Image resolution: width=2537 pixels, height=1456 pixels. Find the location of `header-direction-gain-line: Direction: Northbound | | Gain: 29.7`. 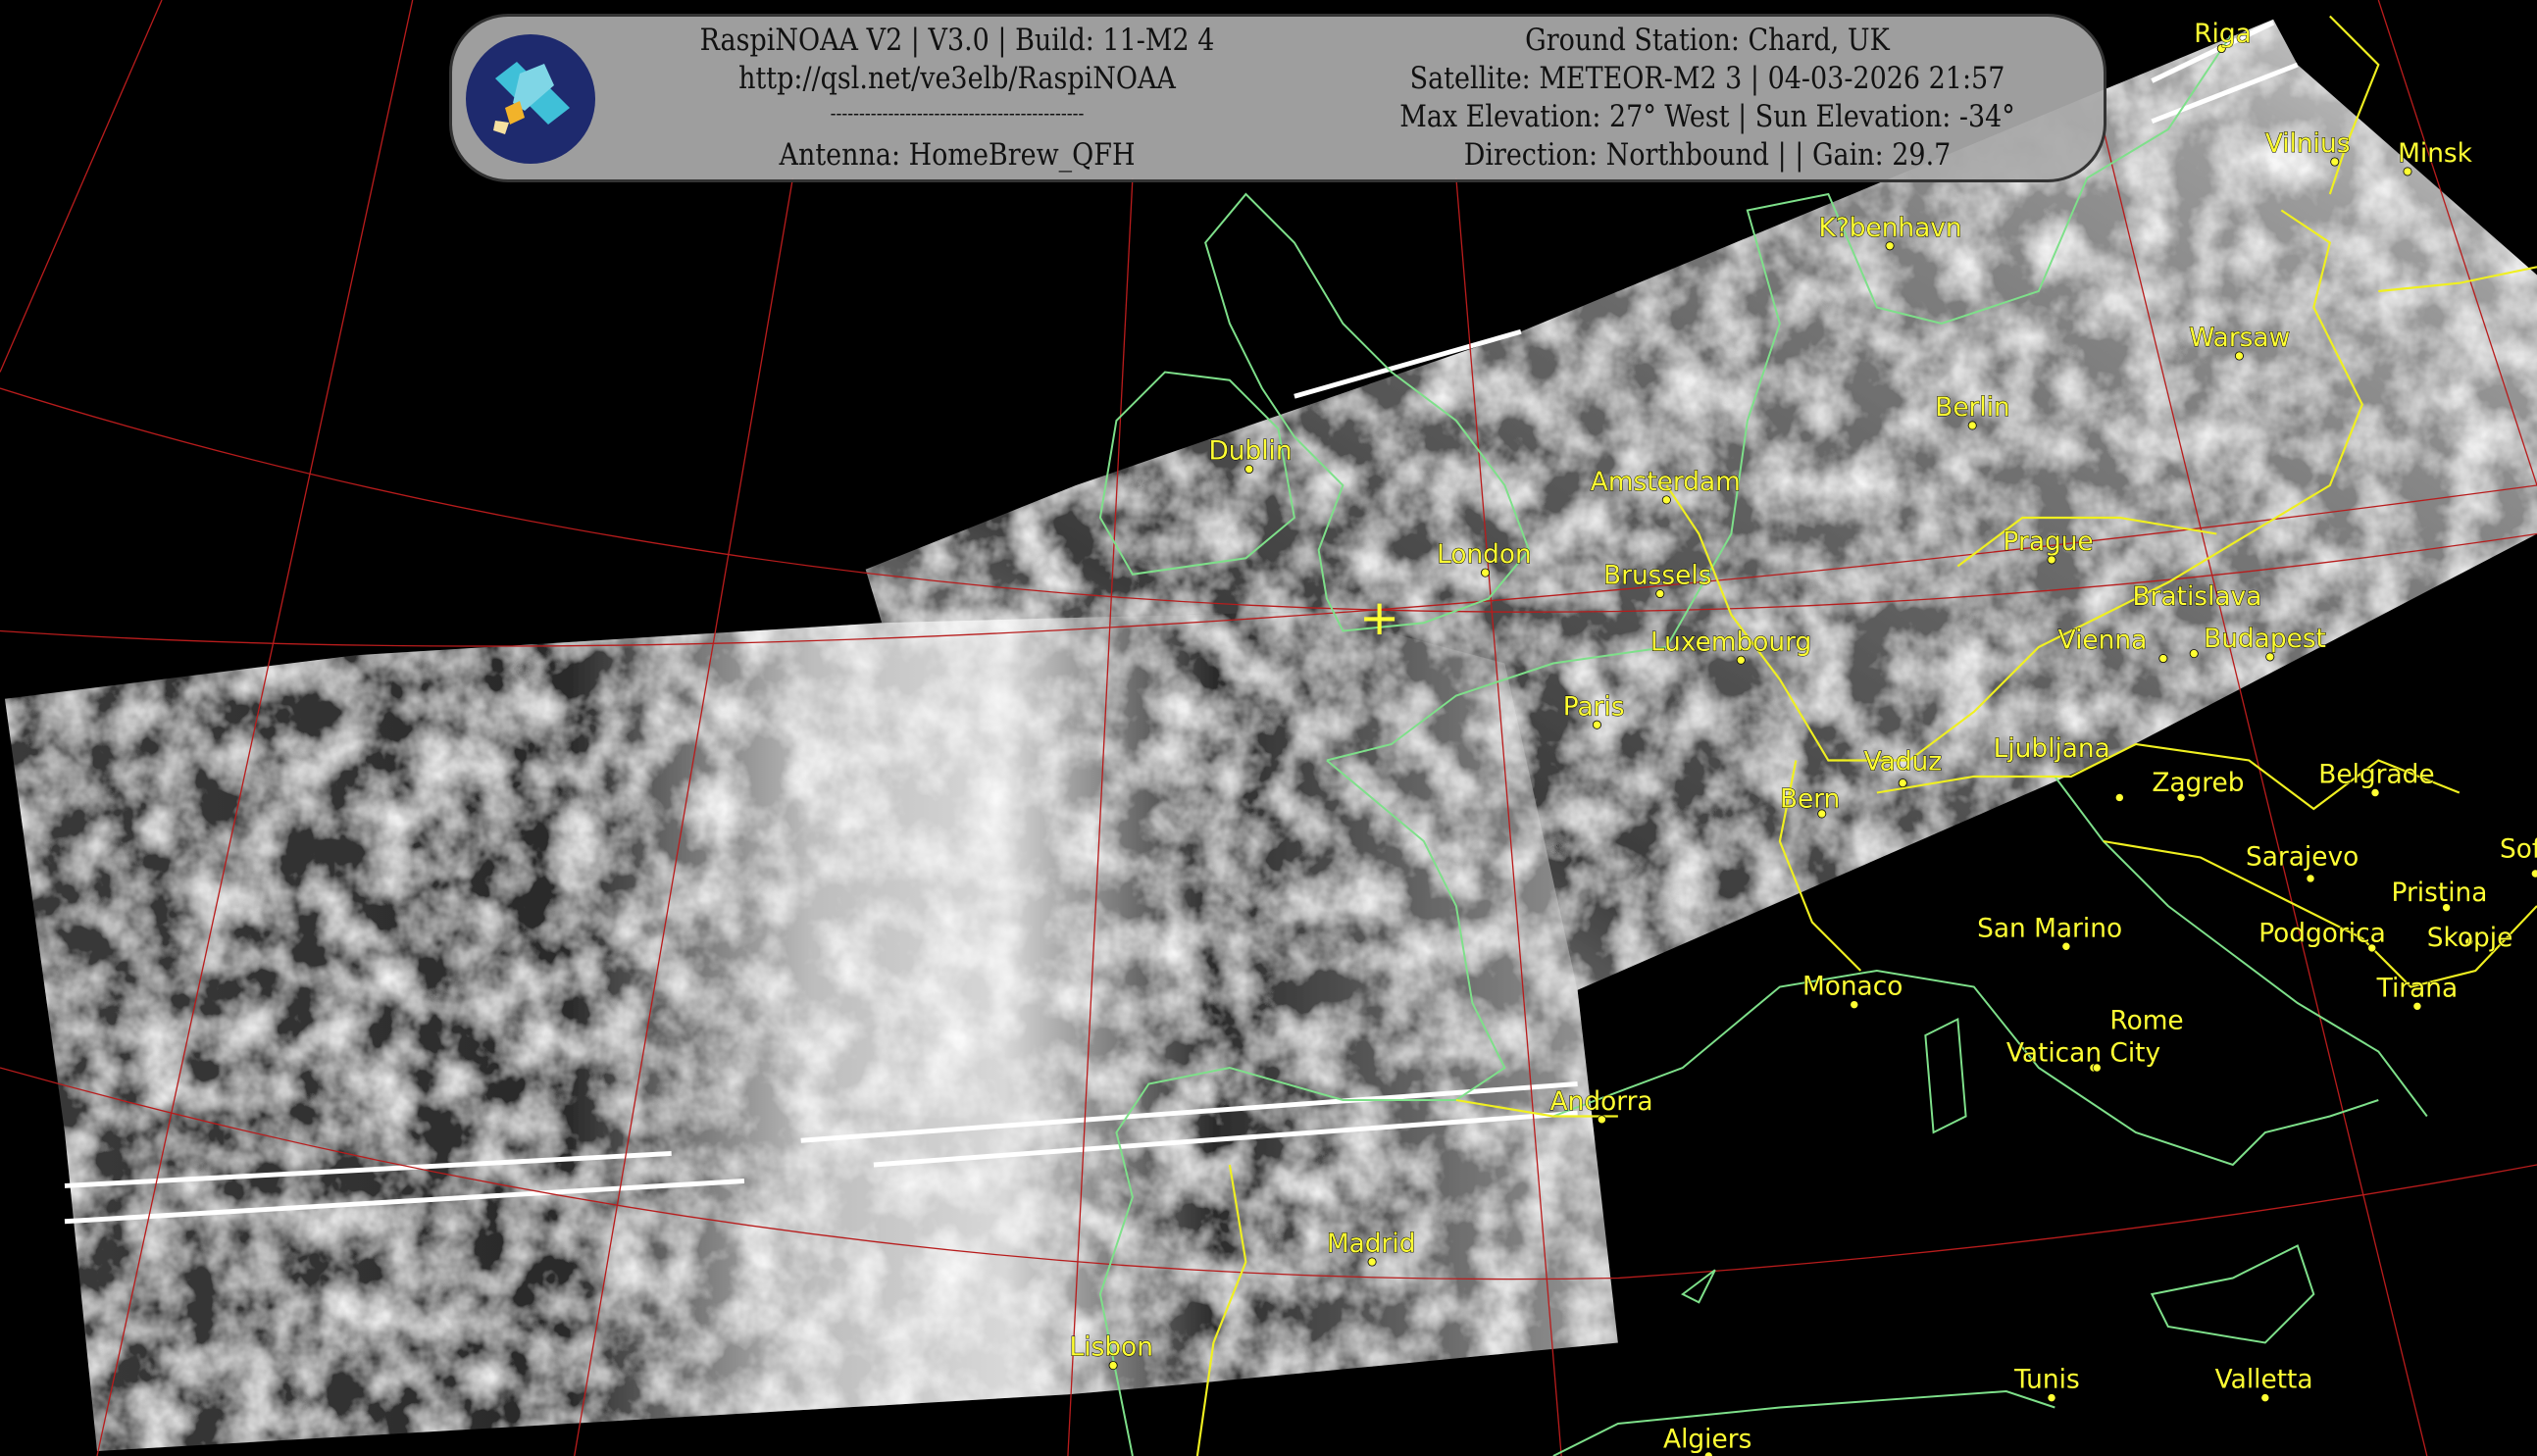

header-direction-gain-line: Direction: Northbound | | Gain: 29.7 is located at coordinates (1707, 155).